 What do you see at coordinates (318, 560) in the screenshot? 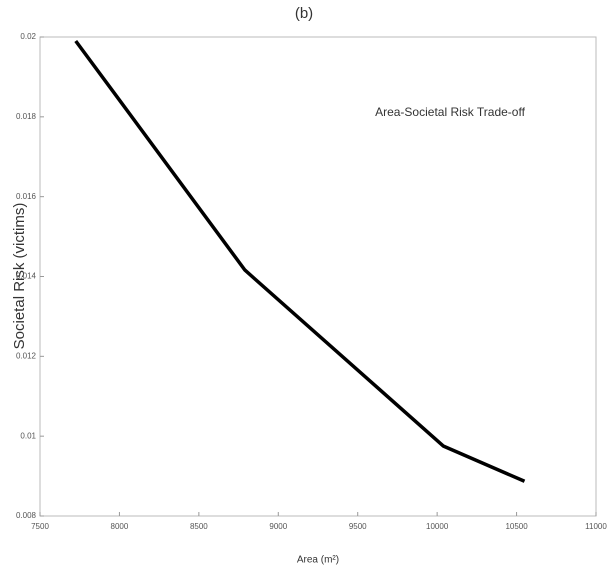
I see `x-axis-label: Area (m²)` at bounding box center [318, 560].